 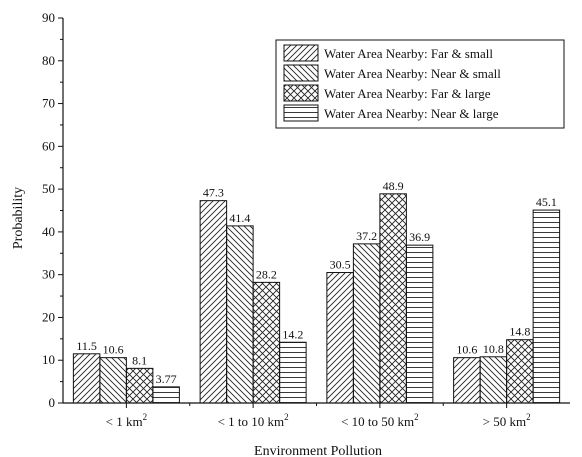 What do you see at coordinates (126, 420) in the screenshot?
I see `x-tick-label: < 1 km2` at bounding box center [126, 420].